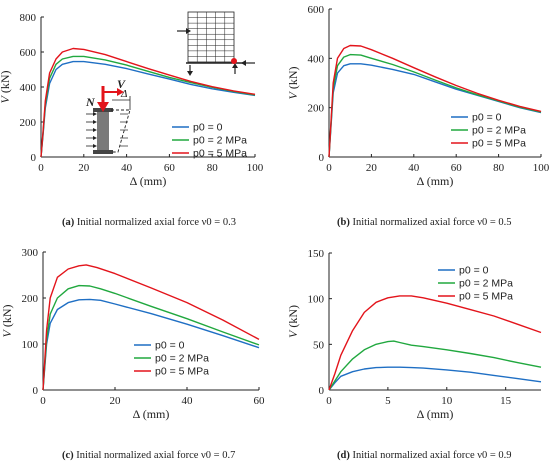 Image resolution: width=550 pixels, height=465 pixels. Describe the element at coordinates (319, 345) in the screenshot. I see `y-tick-label: 50` at that location.